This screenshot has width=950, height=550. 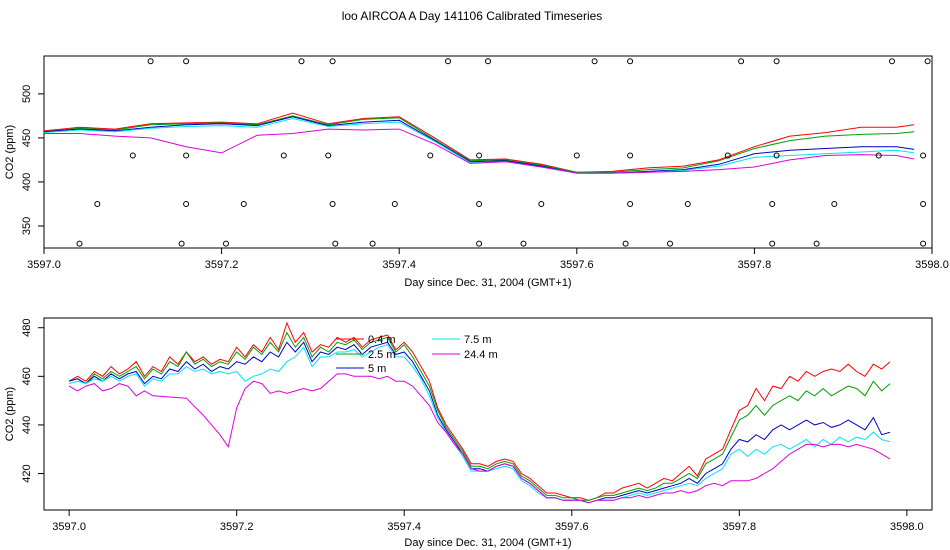 What do you see at coordinates (382, 355) in the screenshot?
I see `legend-label: 2.5 m` at bounding box center [382, 355].